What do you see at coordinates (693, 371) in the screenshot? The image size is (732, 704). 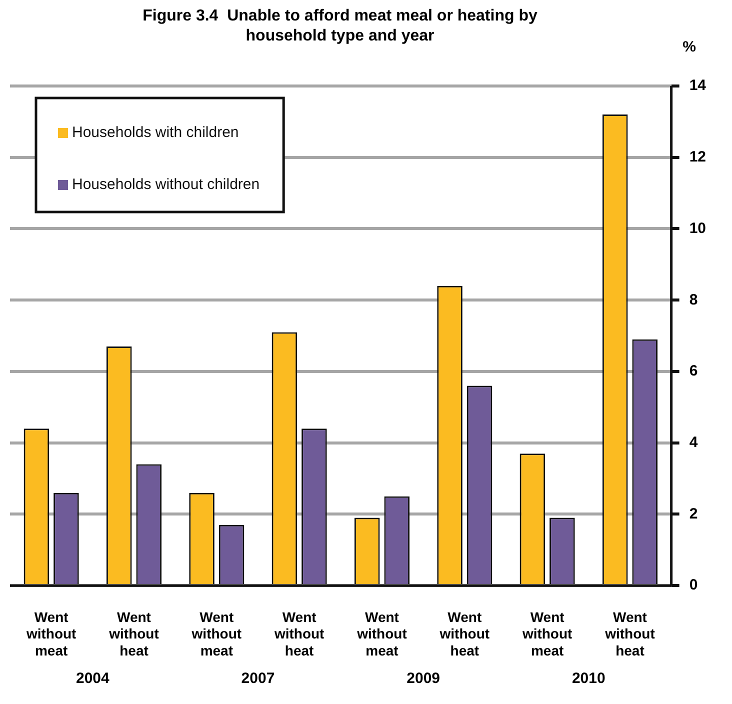 I see `y-tick-label: 6` at bounding box center [693, 371].